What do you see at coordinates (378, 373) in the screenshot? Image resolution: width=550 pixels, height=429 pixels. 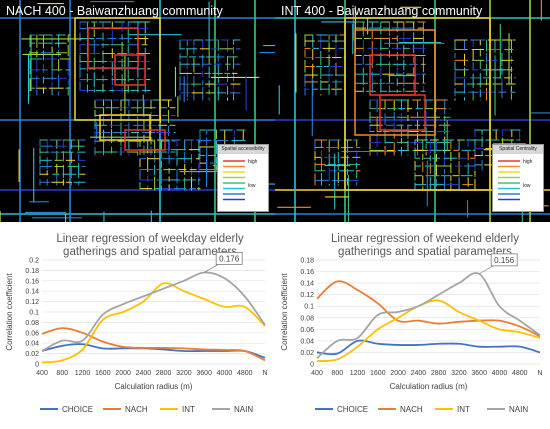 I see `x-tick-label: 1600` at bounding box center [378, 373].